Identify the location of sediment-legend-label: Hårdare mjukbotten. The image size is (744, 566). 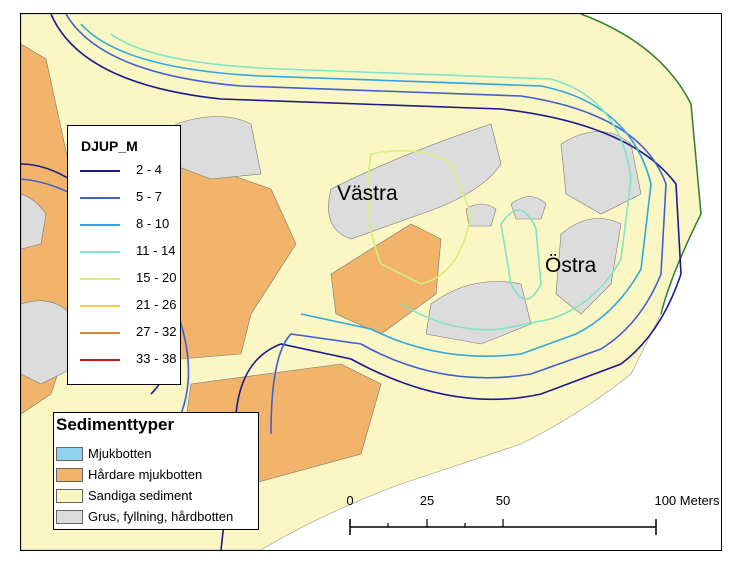
(145, 474).